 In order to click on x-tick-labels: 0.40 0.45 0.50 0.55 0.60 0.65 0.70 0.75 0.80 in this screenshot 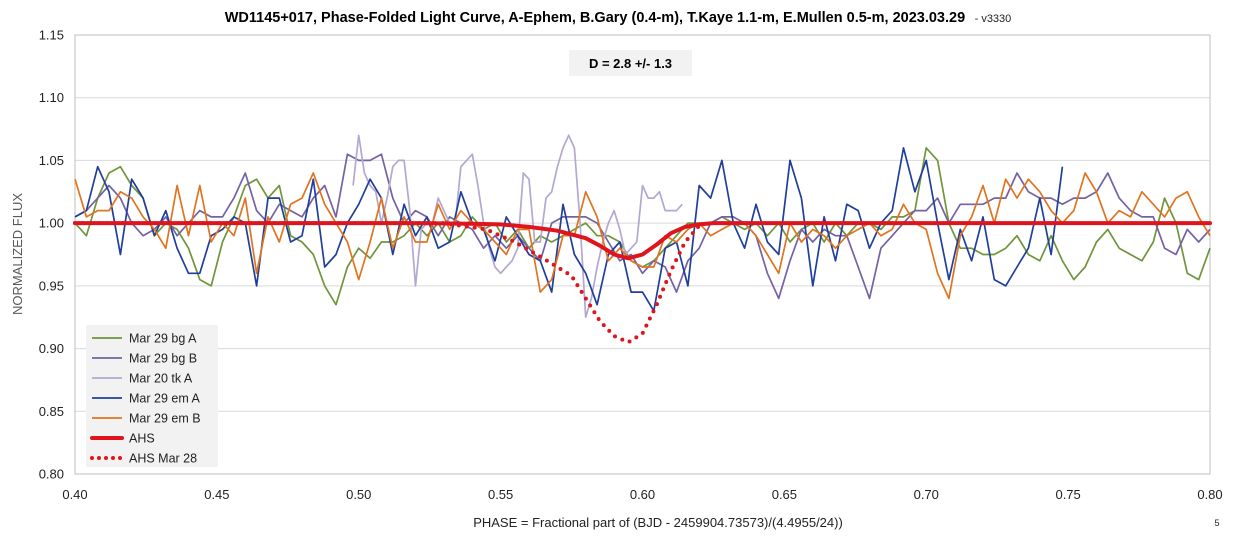, I will do `click(642, 494)`.